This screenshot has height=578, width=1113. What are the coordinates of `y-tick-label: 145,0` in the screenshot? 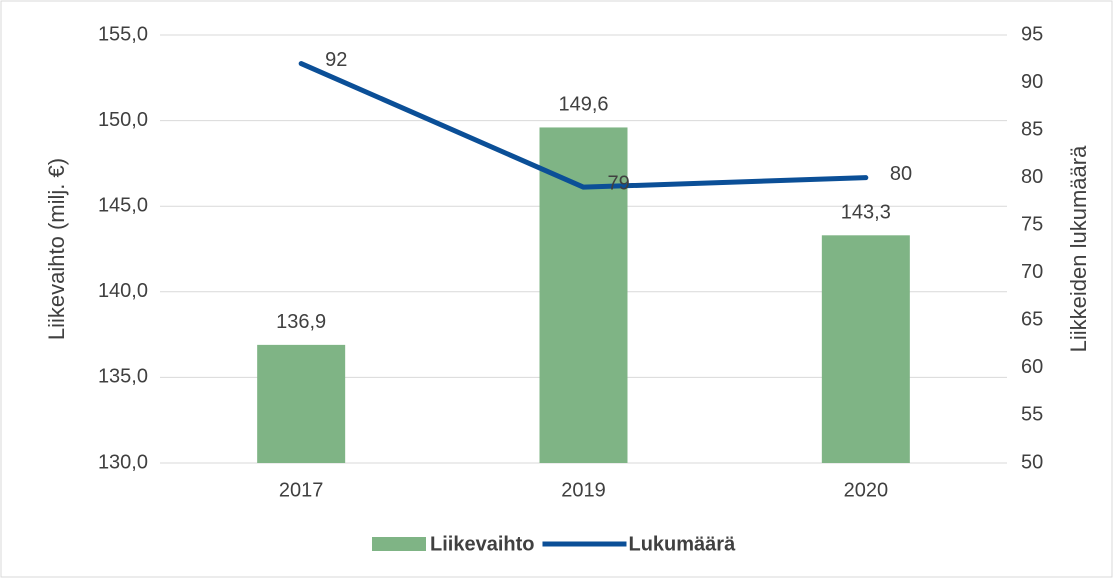 It's located at (123, 205).